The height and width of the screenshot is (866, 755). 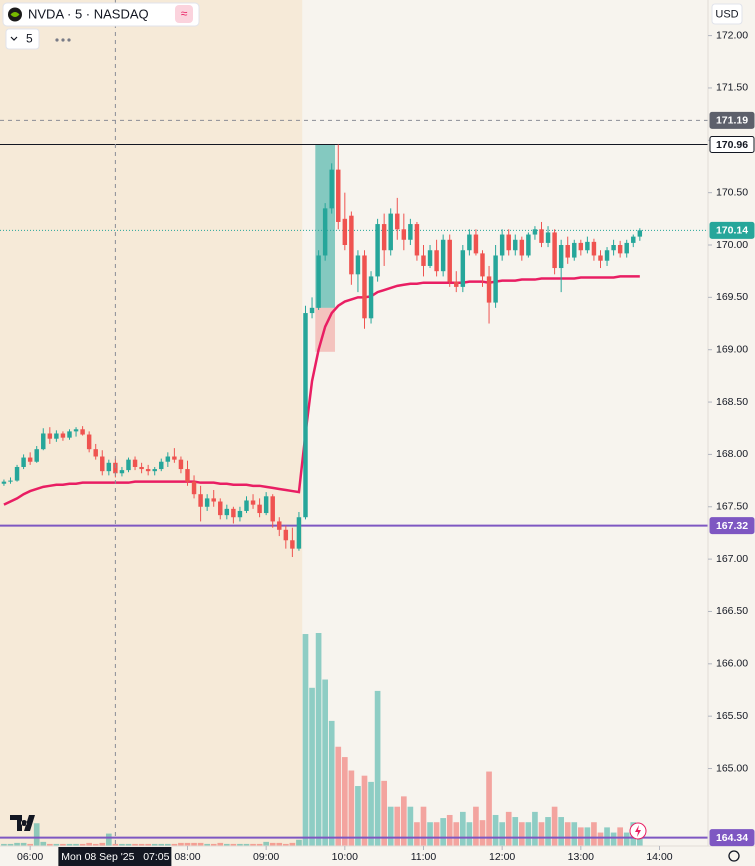 I want to click on status-glyph: ≈, so click(x=184, y=14).